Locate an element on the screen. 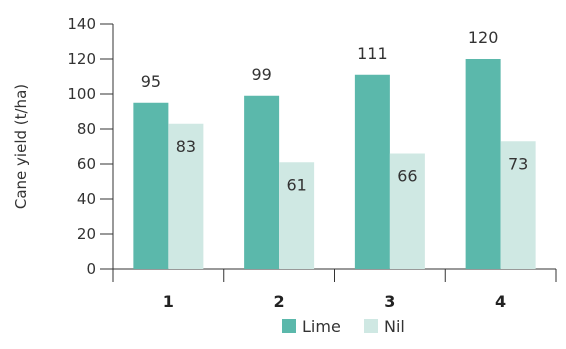  y-tick-label: 40 is located at coordinates (86, 199).